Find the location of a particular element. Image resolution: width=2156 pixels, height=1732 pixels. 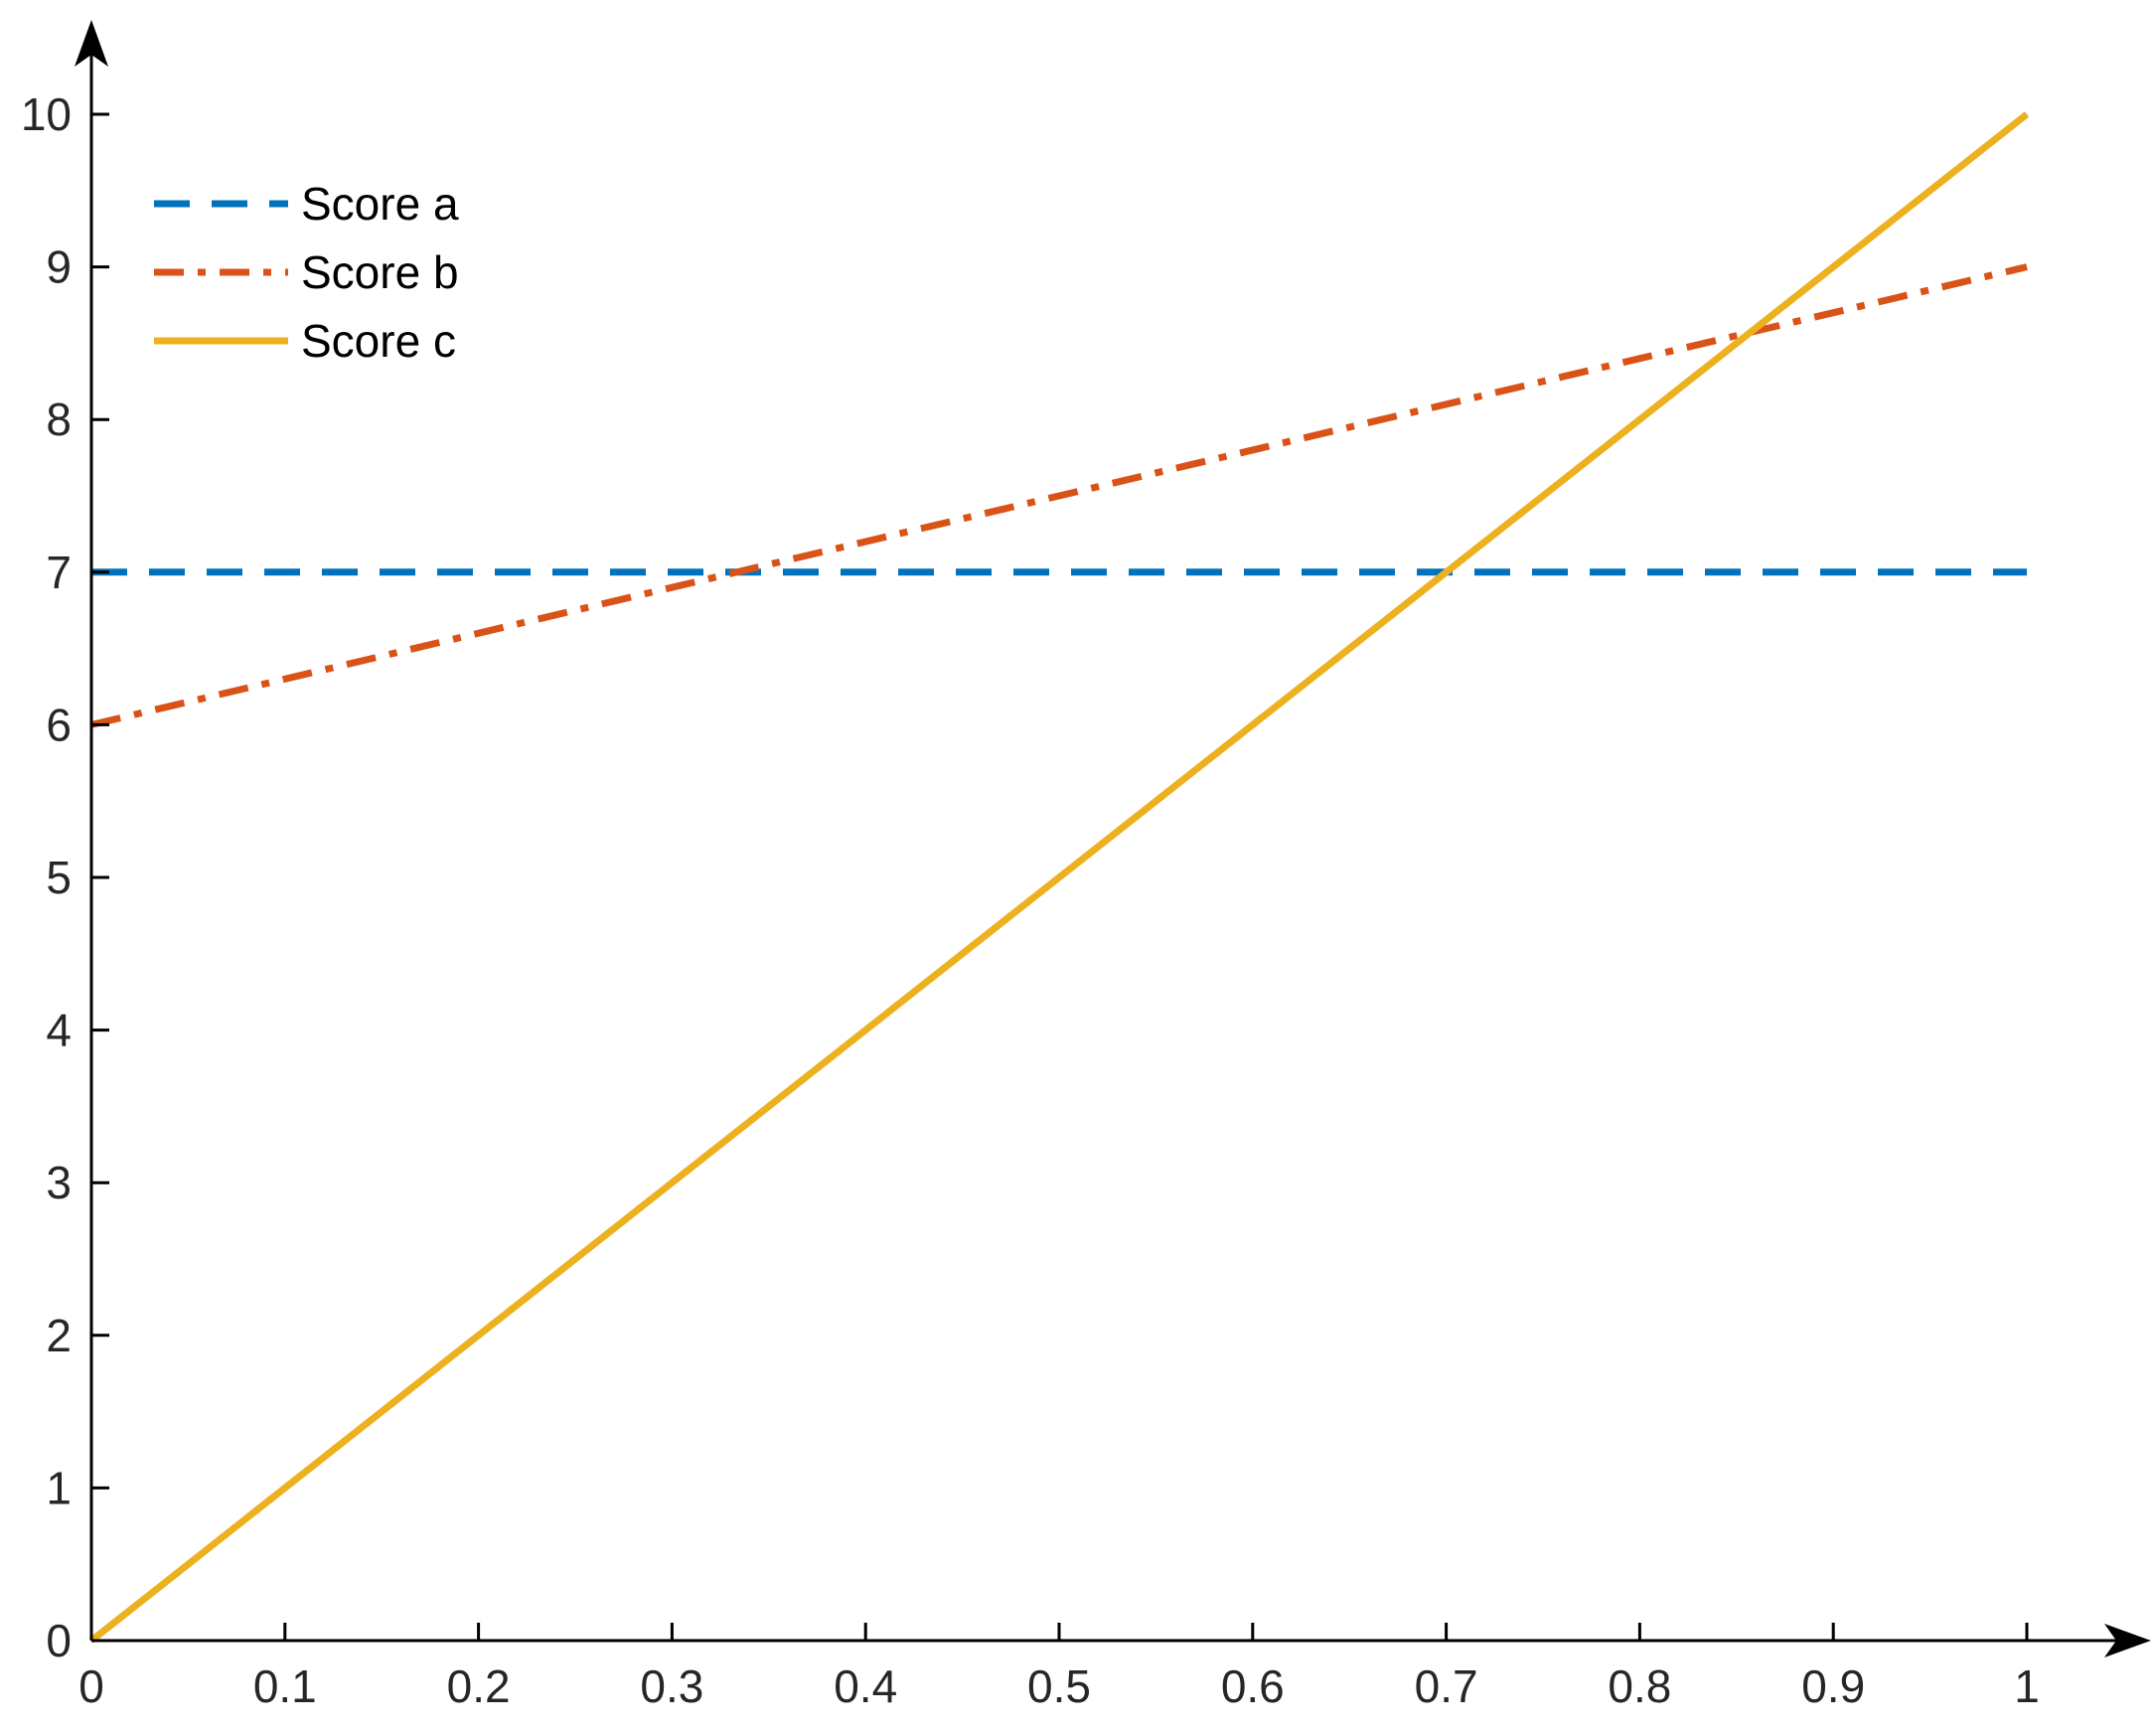

y-tick-label: 8 is located at coordinates (59, 419).